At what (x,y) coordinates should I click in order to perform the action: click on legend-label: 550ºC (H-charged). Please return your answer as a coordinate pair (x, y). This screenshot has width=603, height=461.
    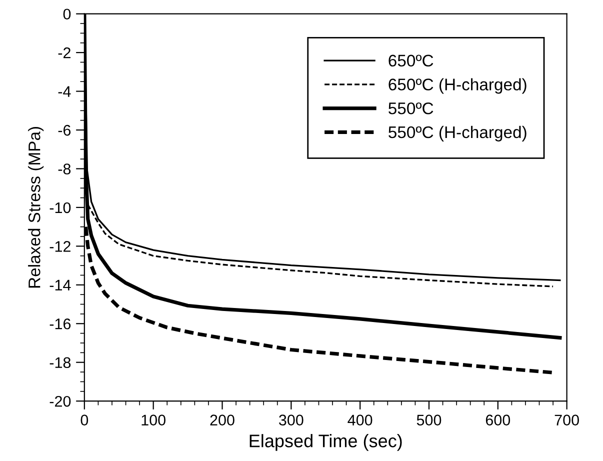
    Looking at the image, I should click on (457, 134).